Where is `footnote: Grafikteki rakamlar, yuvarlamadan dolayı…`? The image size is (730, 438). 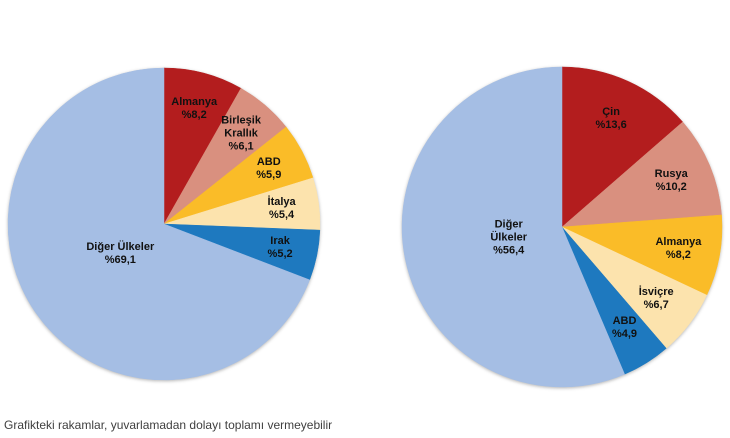 footnote: Grafikteki rakamlar, yuvarlamadan dolayı… is located at coordinates (168, 425).